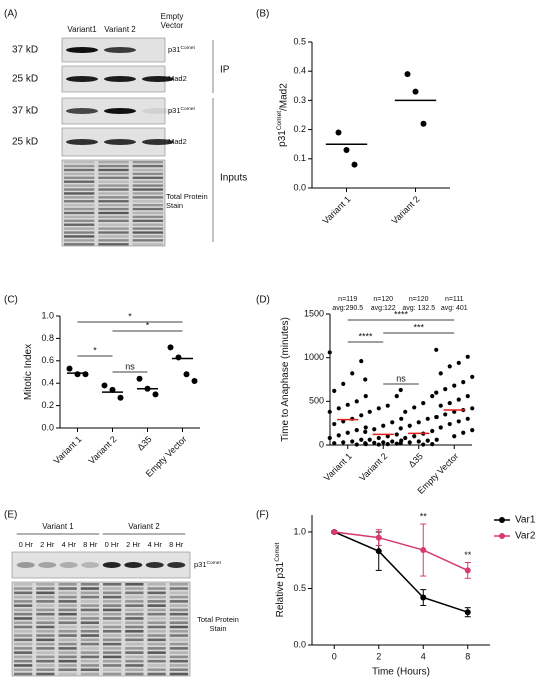  I want to click on x-tick-label: Variant 1, so click(337, 210).